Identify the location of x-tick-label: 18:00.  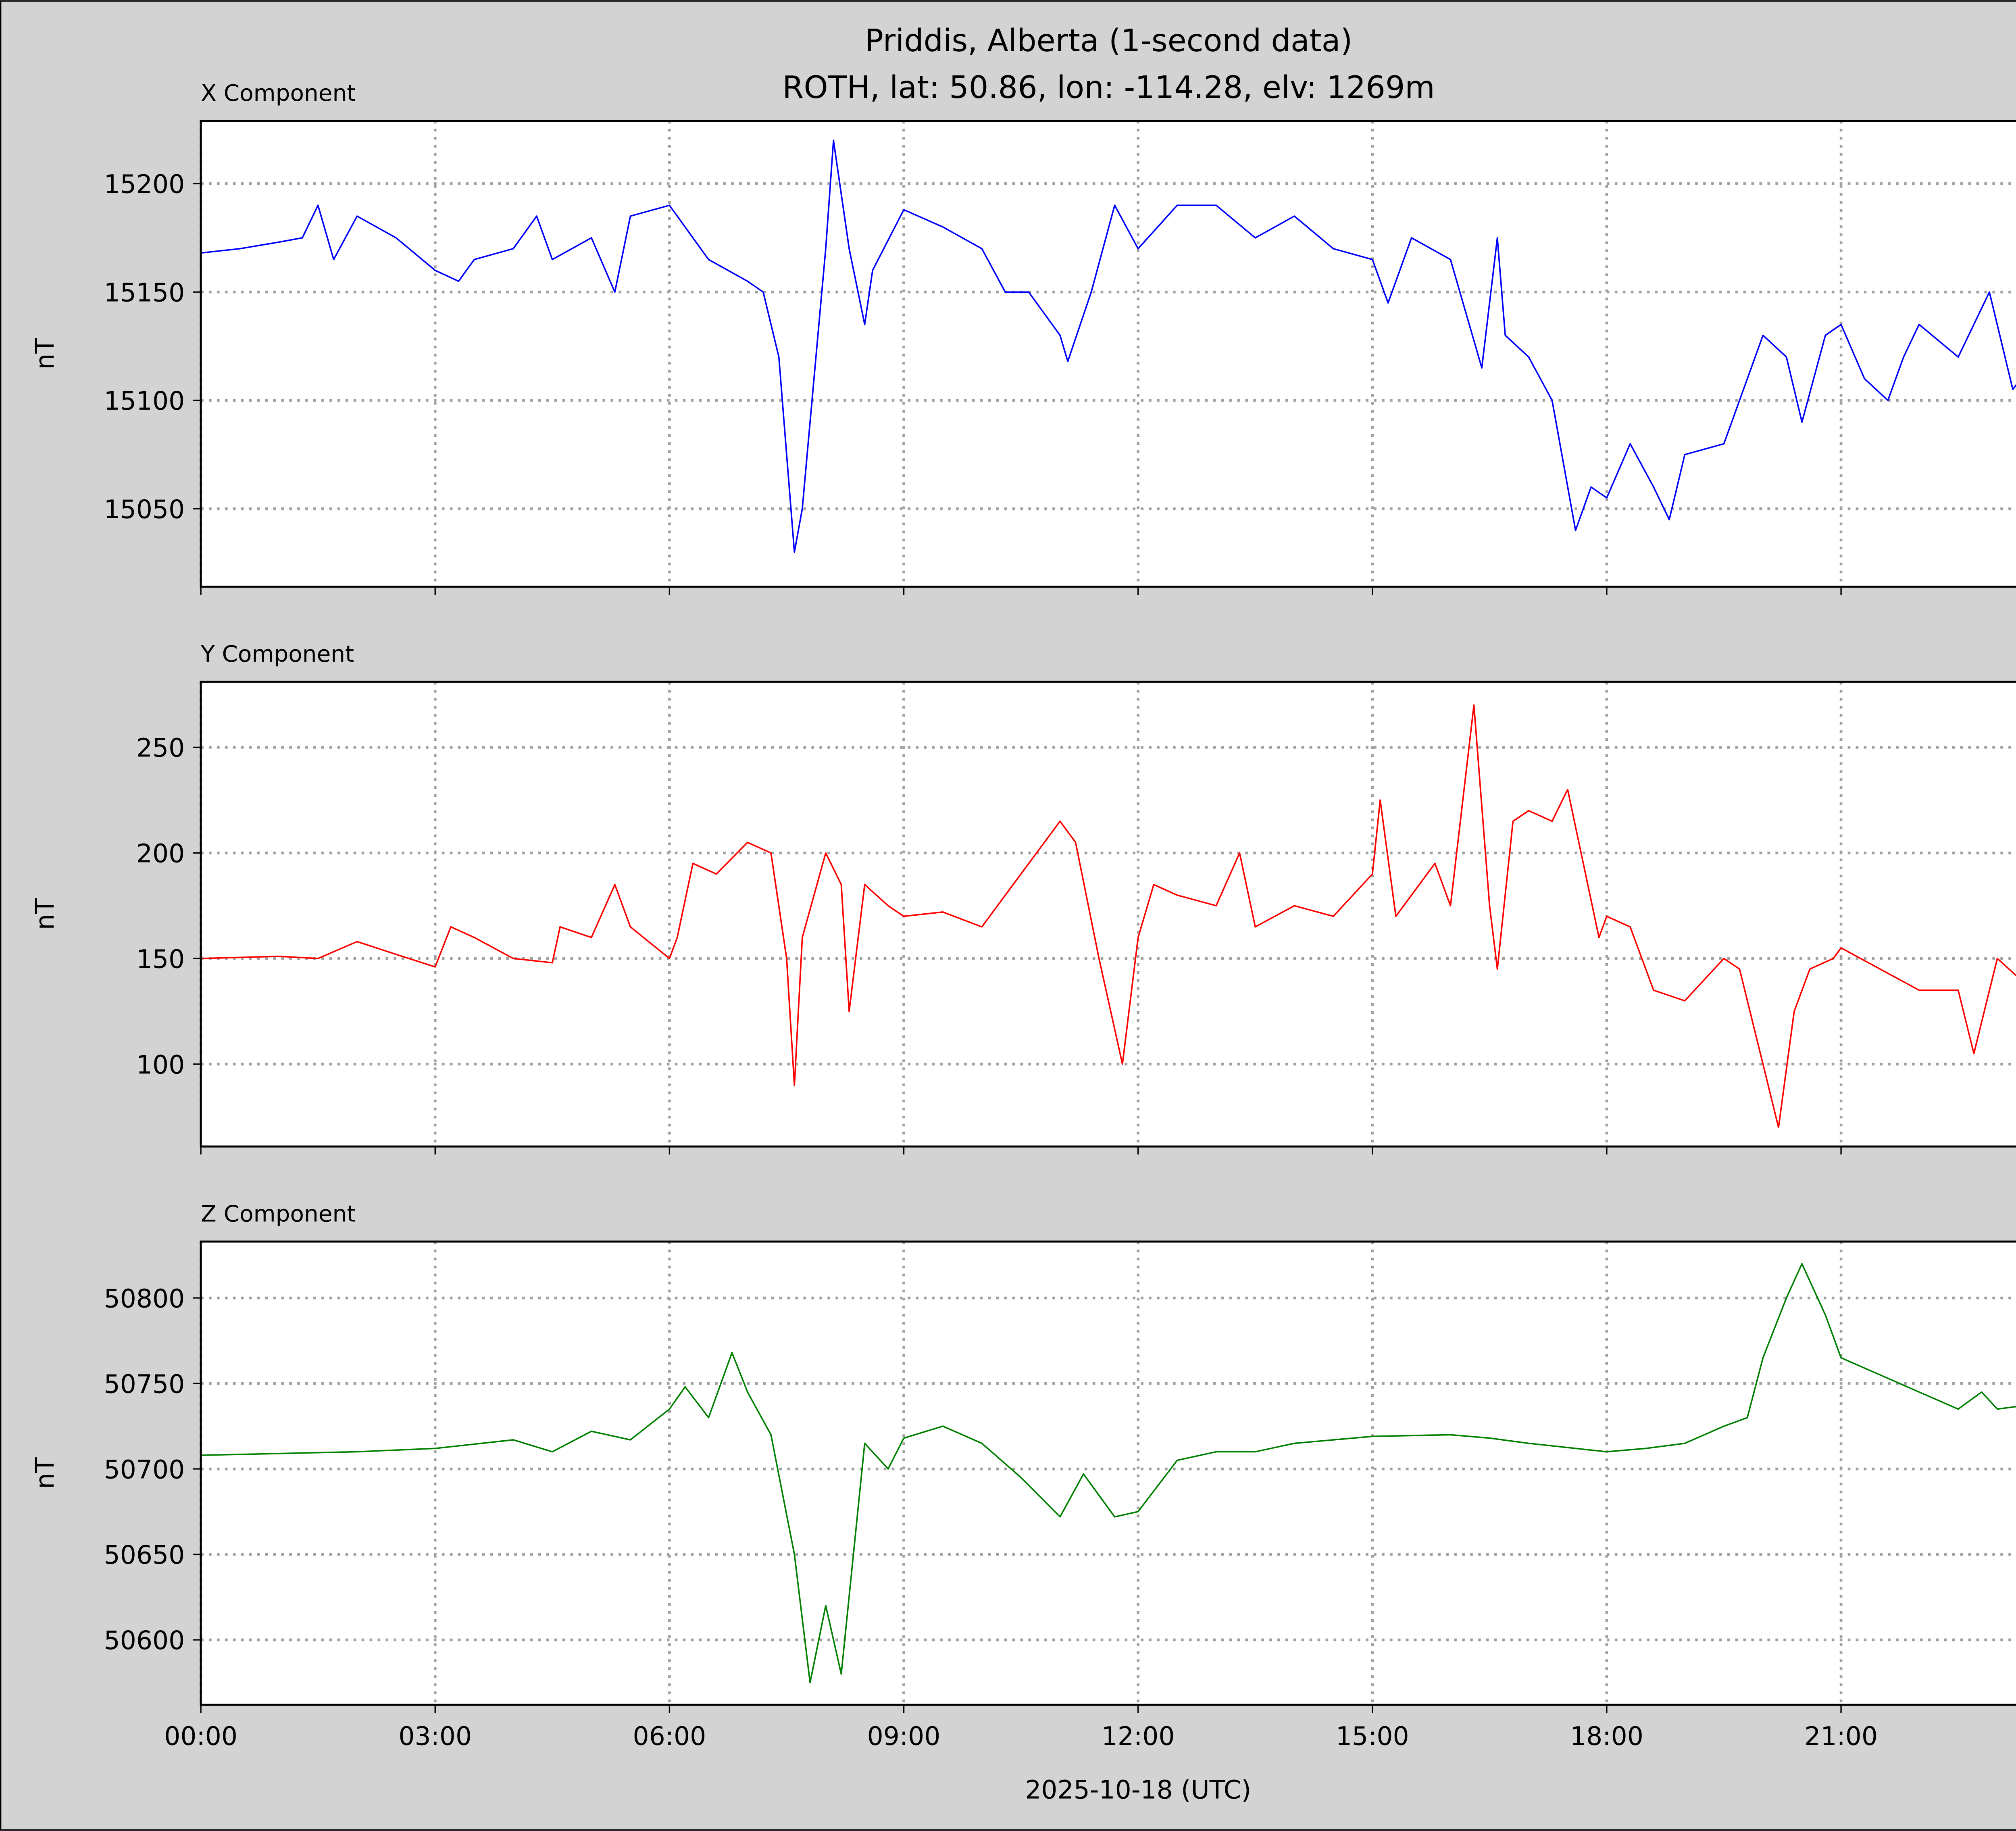
(1606, 1736).